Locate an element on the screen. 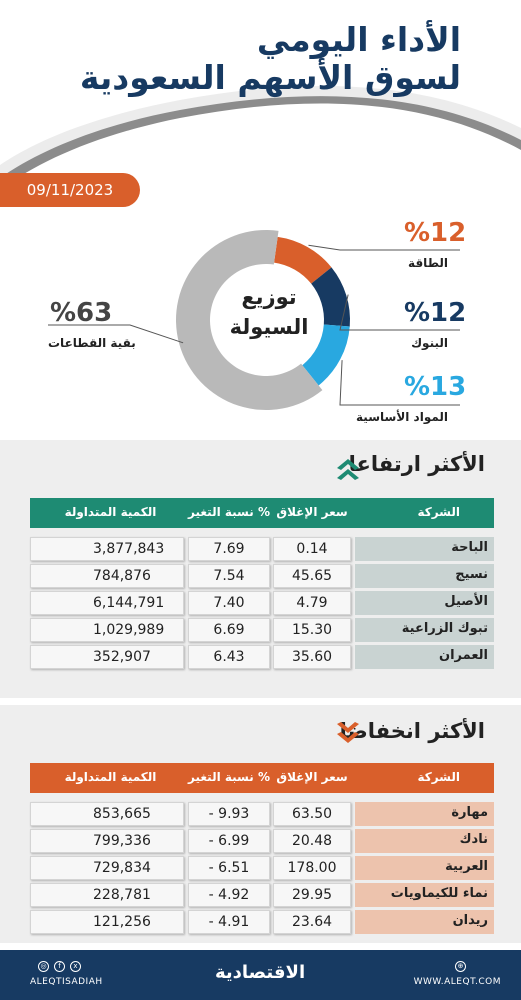  brand-logo: الاقتصادية is located at coordinates (260, 972).